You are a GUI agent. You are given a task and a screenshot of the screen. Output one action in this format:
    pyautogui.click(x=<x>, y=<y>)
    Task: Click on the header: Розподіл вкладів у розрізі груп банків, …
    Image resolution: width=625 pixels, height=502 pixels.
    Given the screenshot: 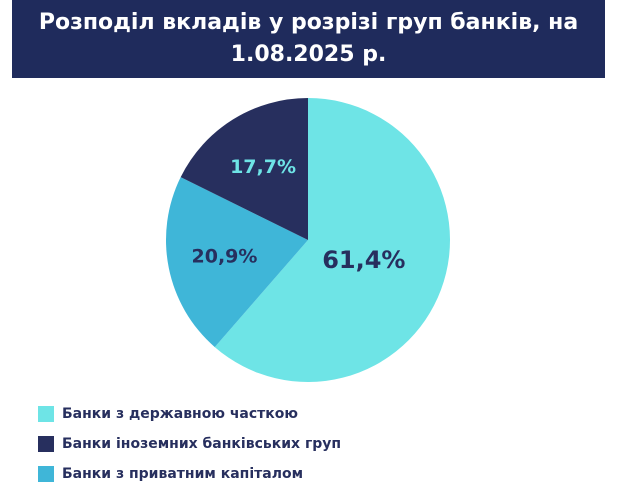 What is the action you would take?
    pyautogui.click(x=308, y=39)
    